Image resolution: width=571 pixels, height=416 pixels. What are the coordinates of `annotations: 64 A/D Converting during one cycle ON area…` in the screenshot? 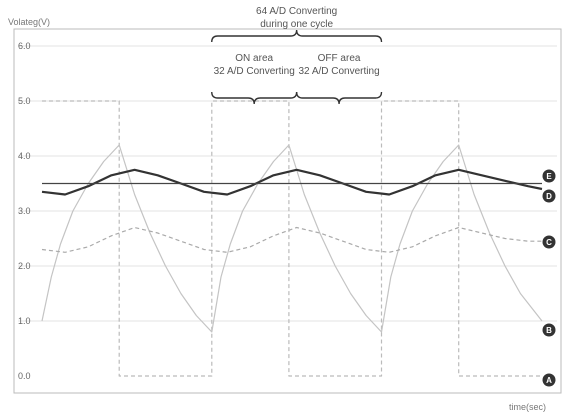 It's located at (297, 55).